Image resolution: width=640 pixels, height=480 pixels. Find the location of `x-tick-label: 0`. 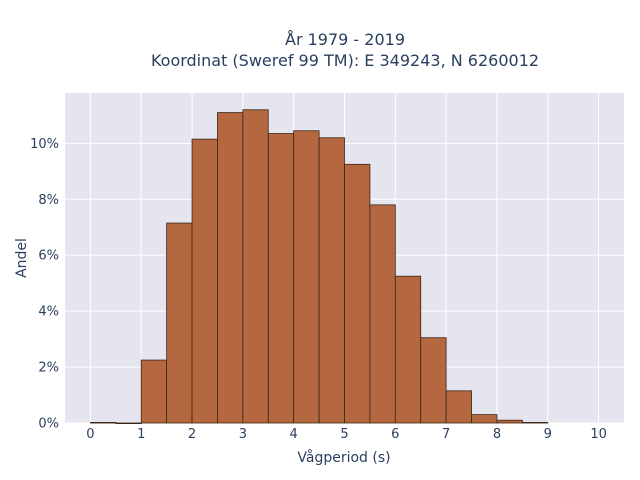

x-tick-label: 0 is located at coordinates (90, 434).